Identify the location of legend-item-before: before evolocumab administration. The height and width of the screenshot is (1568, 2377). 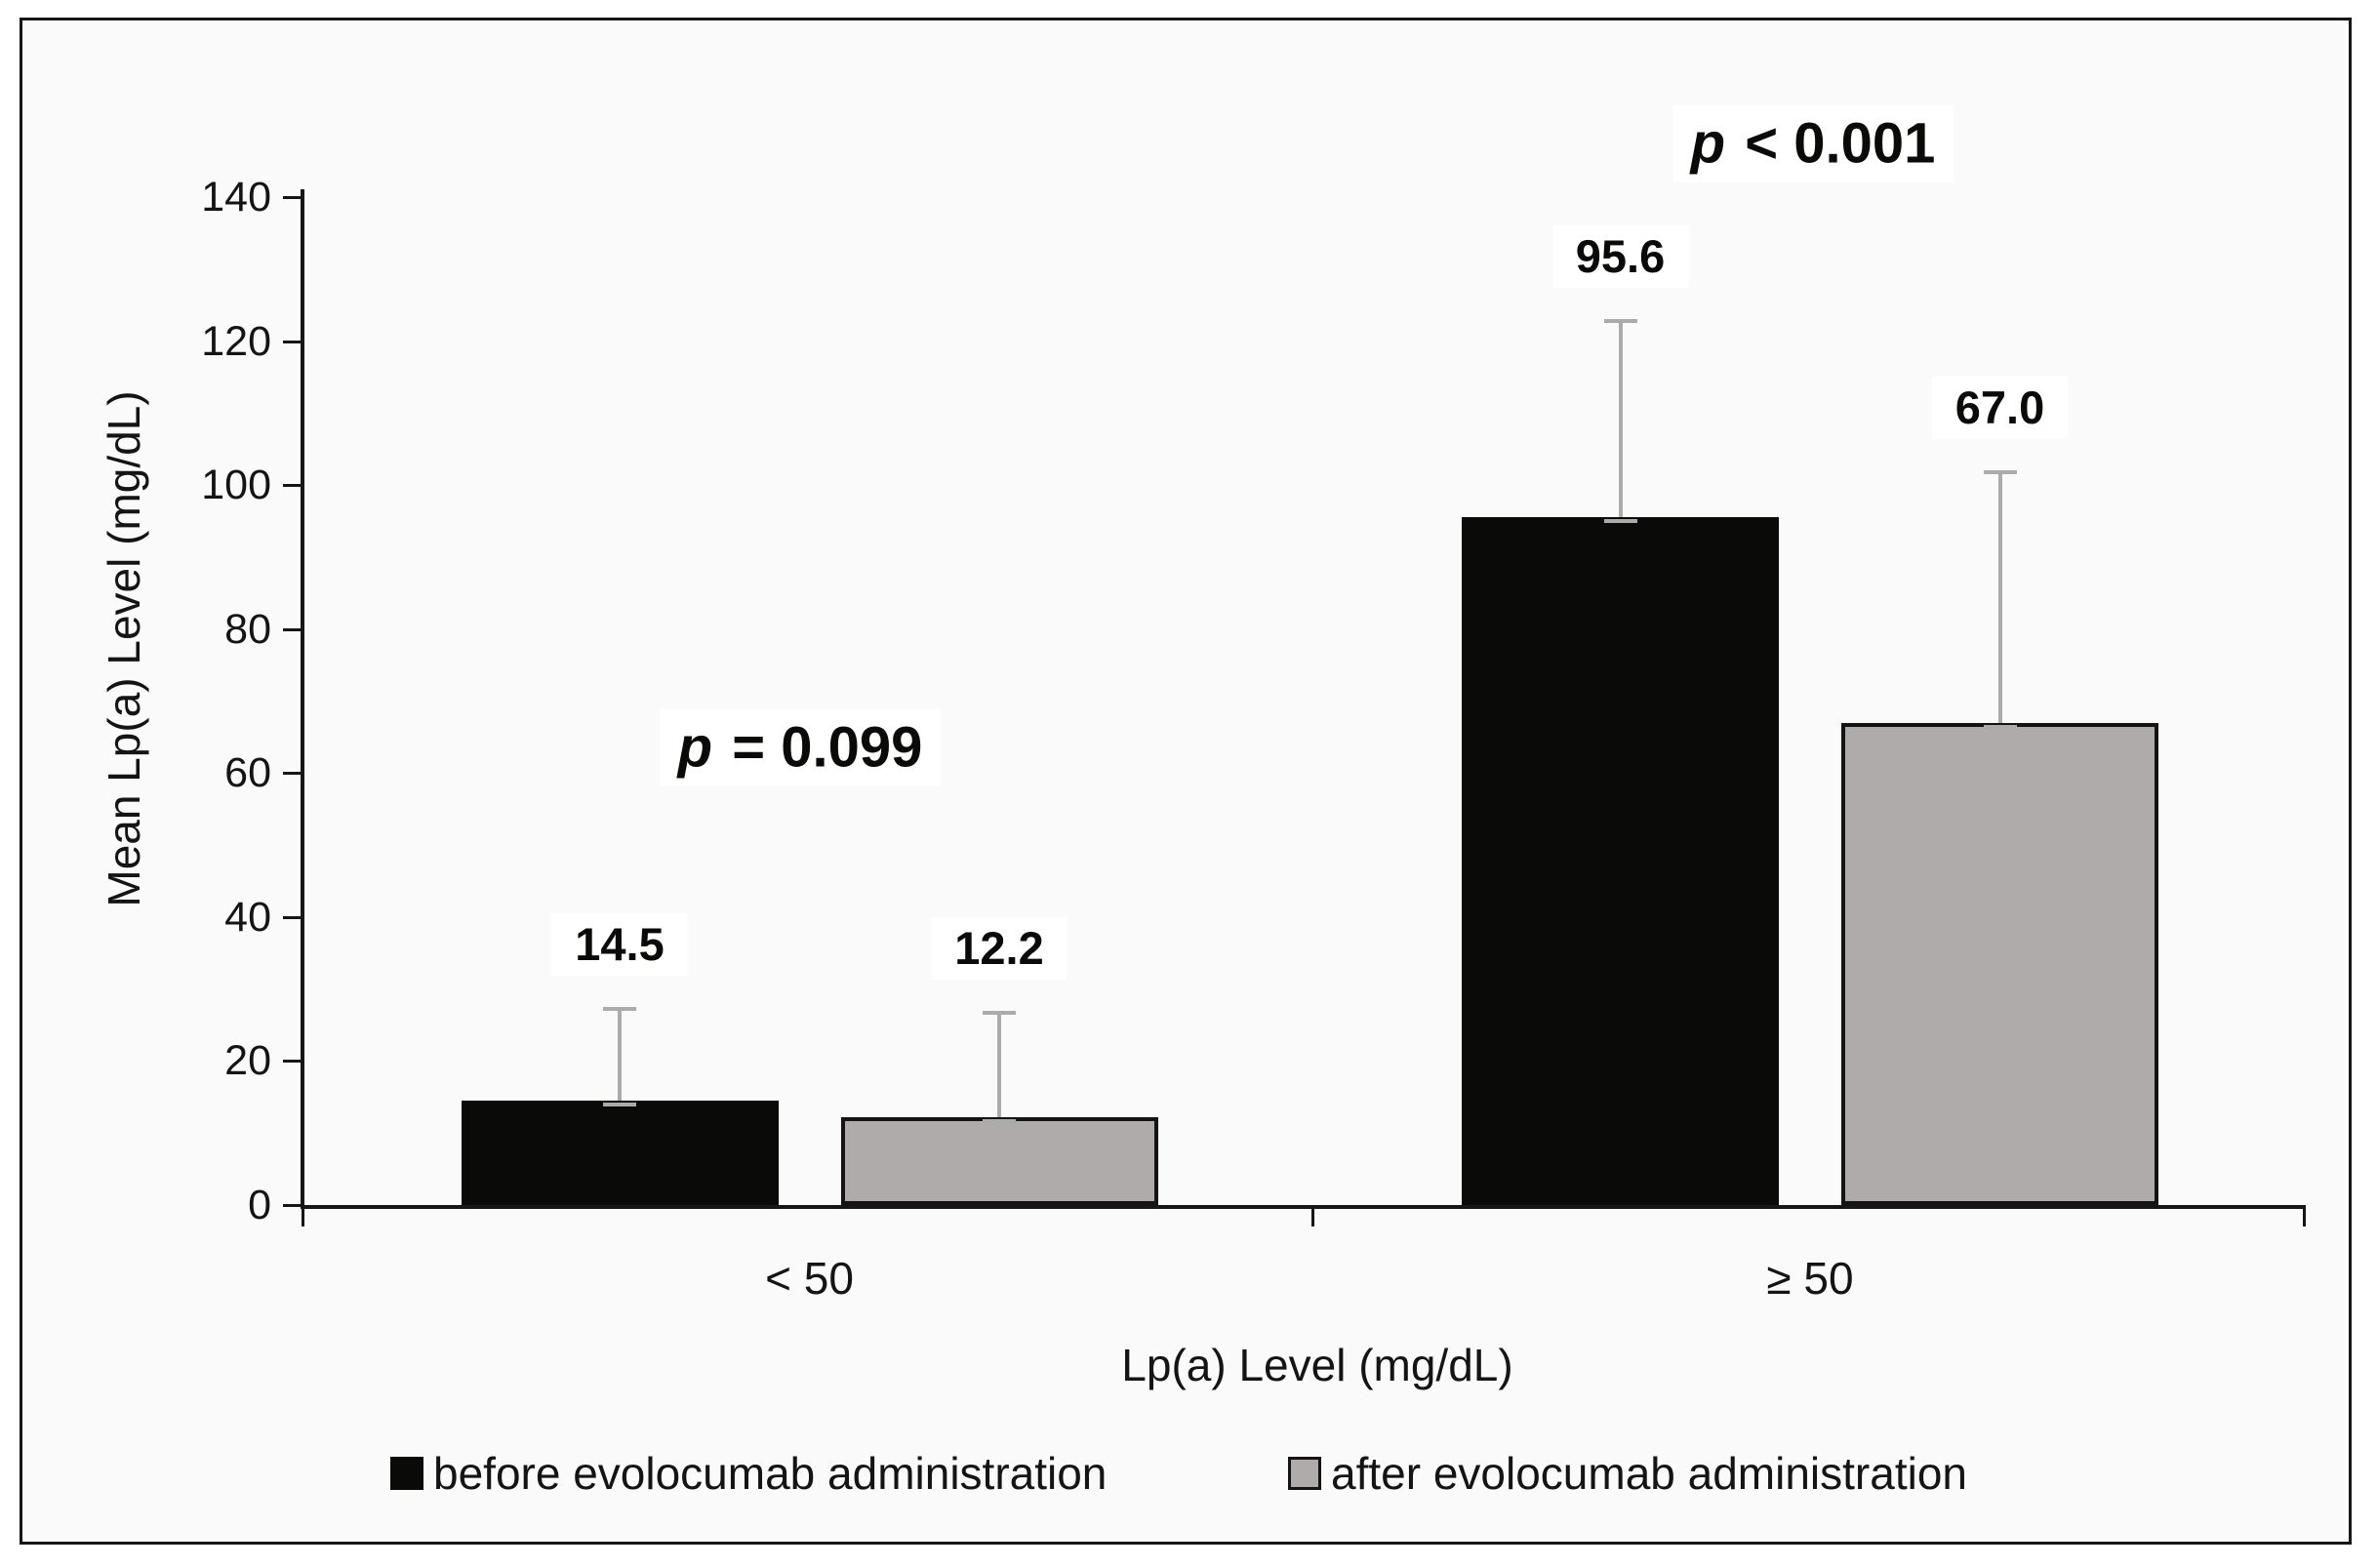
(748, 1473).